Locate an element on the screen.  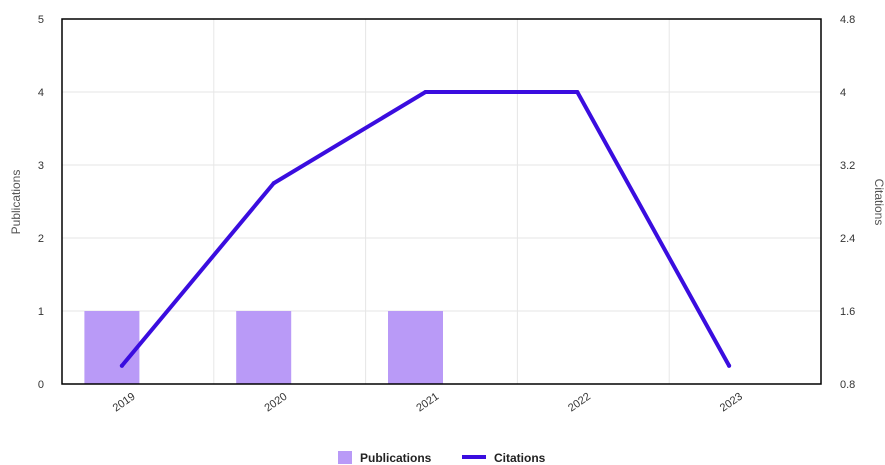
right-tick-label: 4.8 is located at coordinates (847, 20).